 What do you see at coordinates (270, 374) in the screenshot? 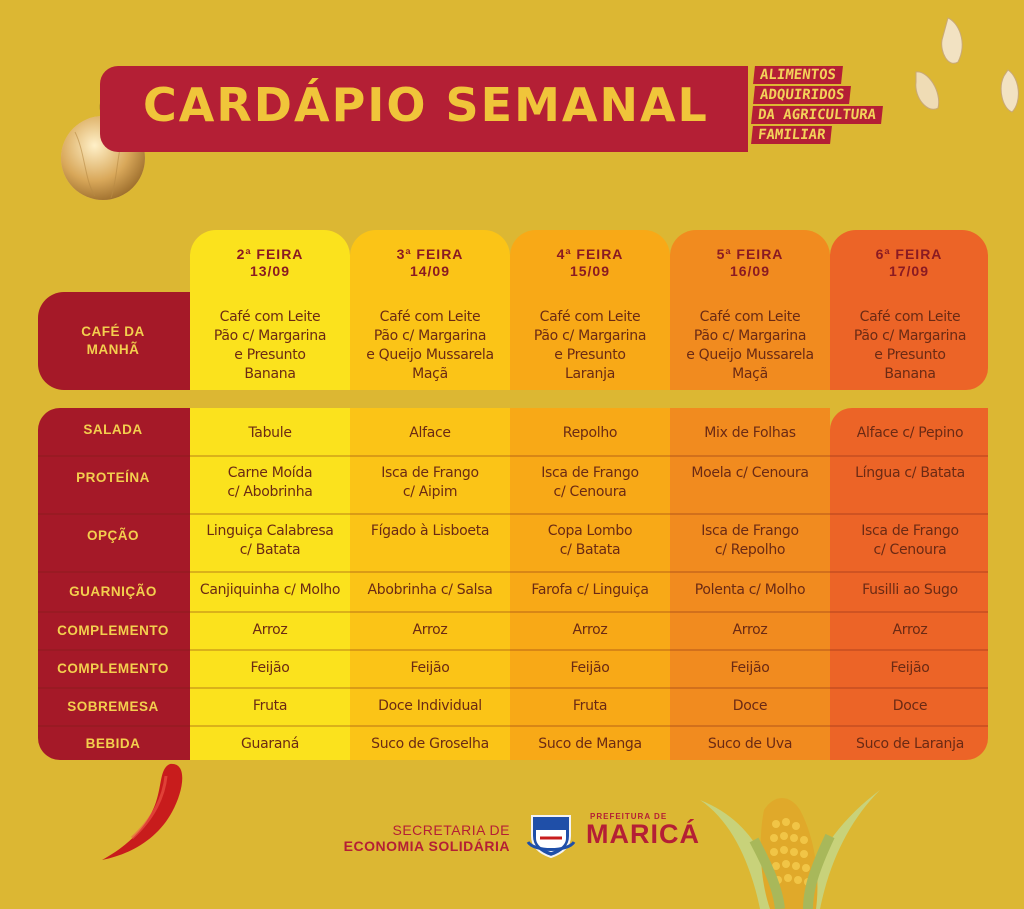
I see `menu-item-line: Banana` at bounding box center [270, 374].